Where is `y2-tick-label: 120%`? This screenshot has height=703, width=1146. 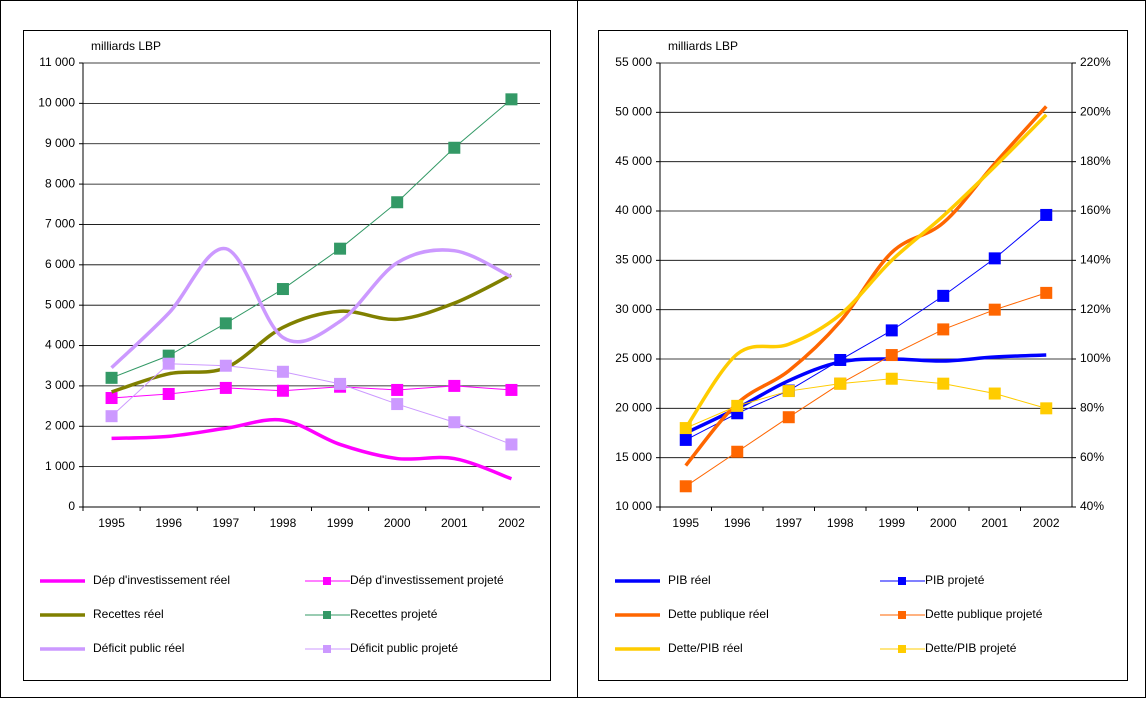 y2-tick-label: 120% is located at coordinates (1095, 309).